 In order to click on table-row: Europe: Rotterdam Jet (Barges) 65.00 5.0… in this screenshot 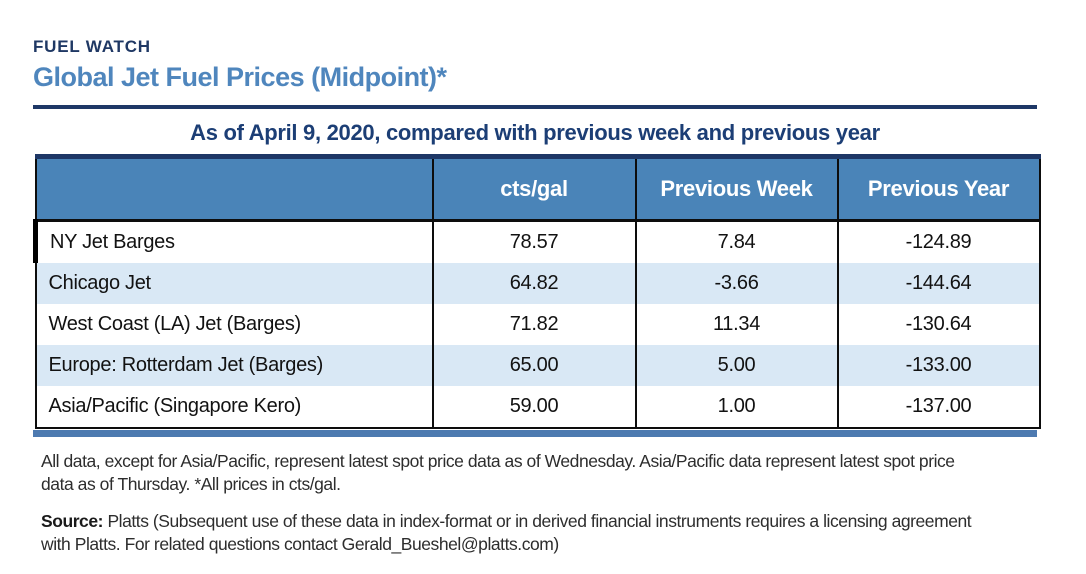, I will do `click(537, 365)`.